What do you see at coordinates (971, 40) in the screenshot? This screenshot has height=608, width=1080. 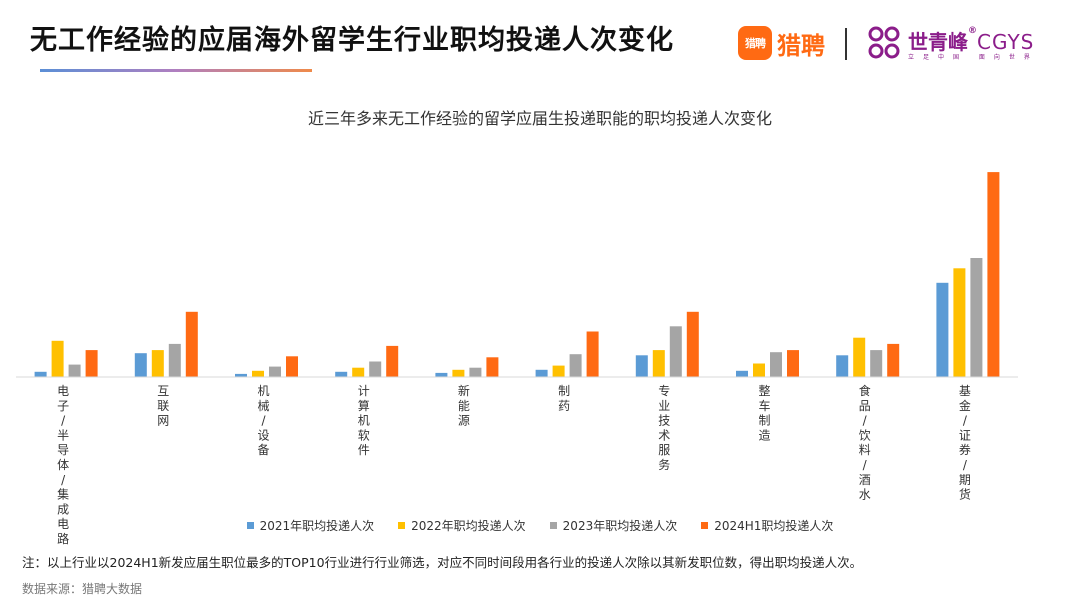 I see `cgys-logo-text: 世青峰®CGYS` at bounding box center [971, 40].